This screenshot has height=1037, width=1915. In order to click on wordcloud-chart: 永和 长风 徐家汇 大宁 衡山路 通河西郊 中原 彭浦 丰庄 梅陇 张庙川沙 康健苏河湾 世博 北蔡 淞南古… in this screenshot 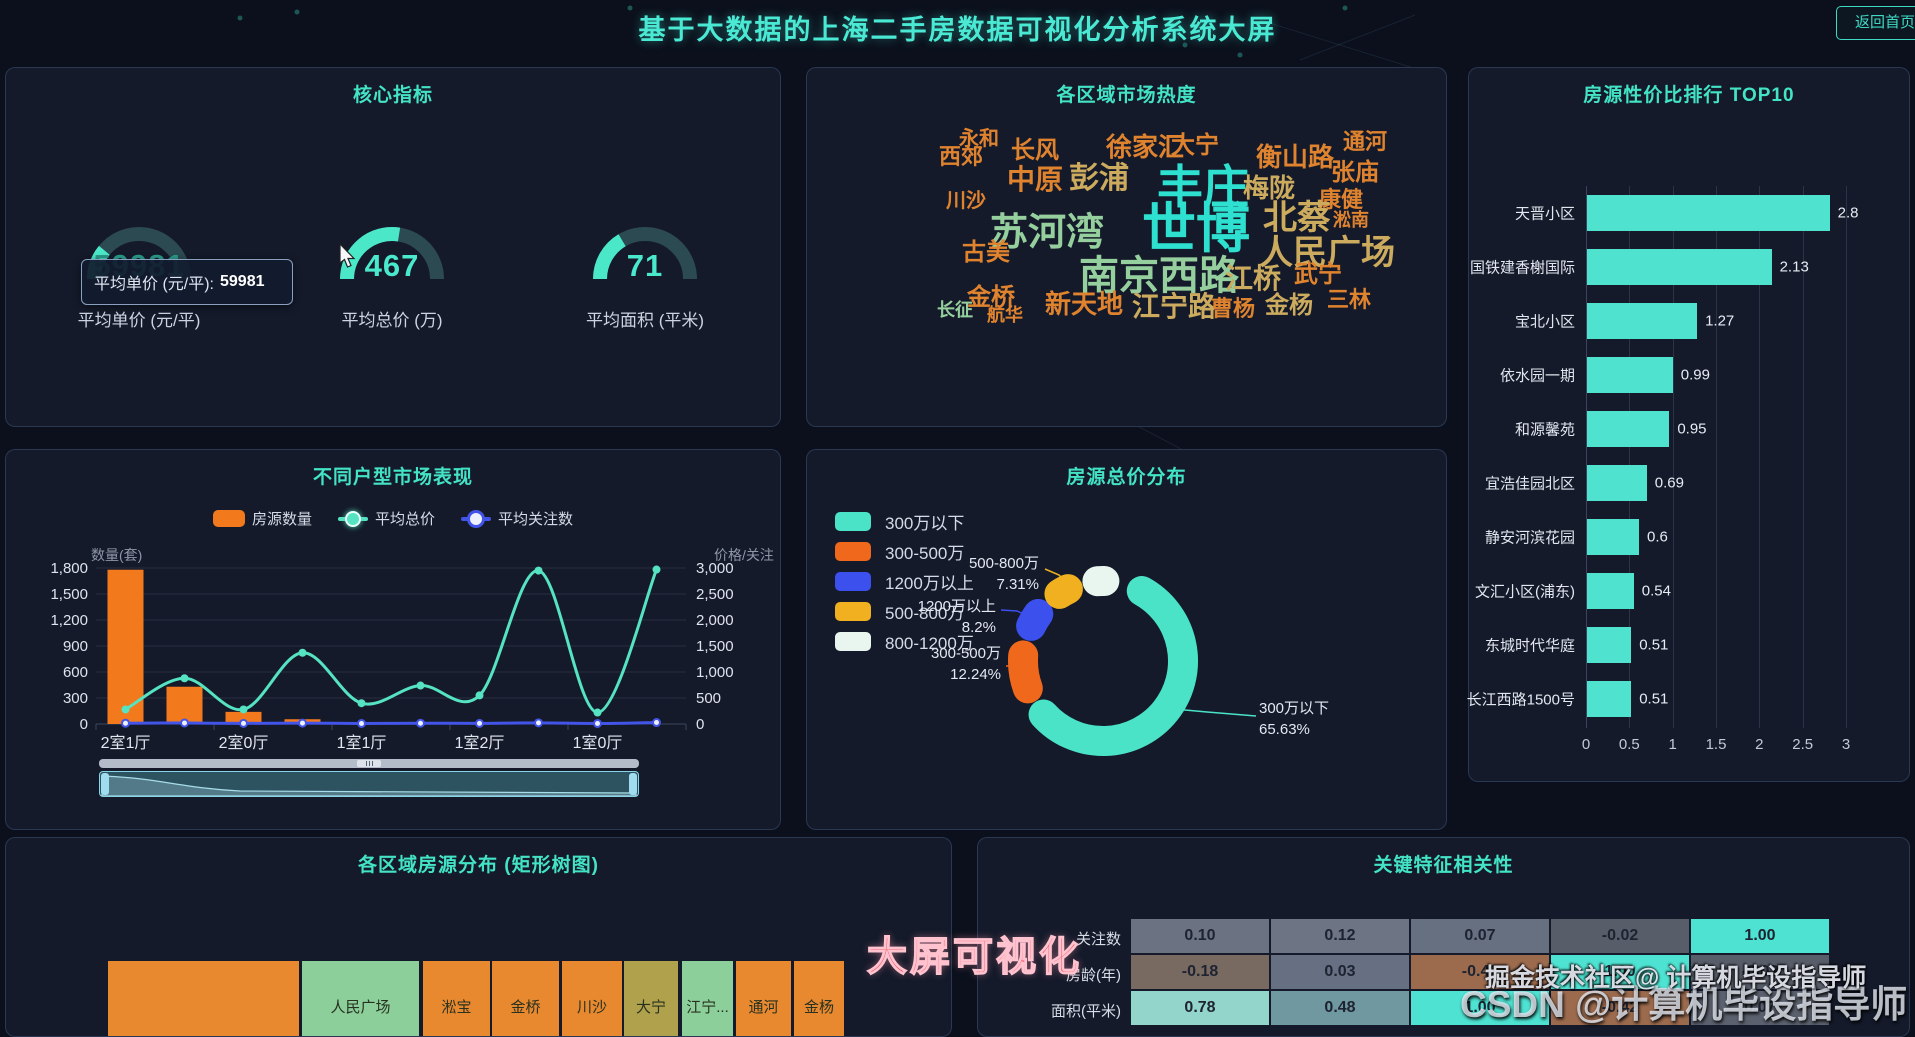, I will do `click(1126, 247)`.